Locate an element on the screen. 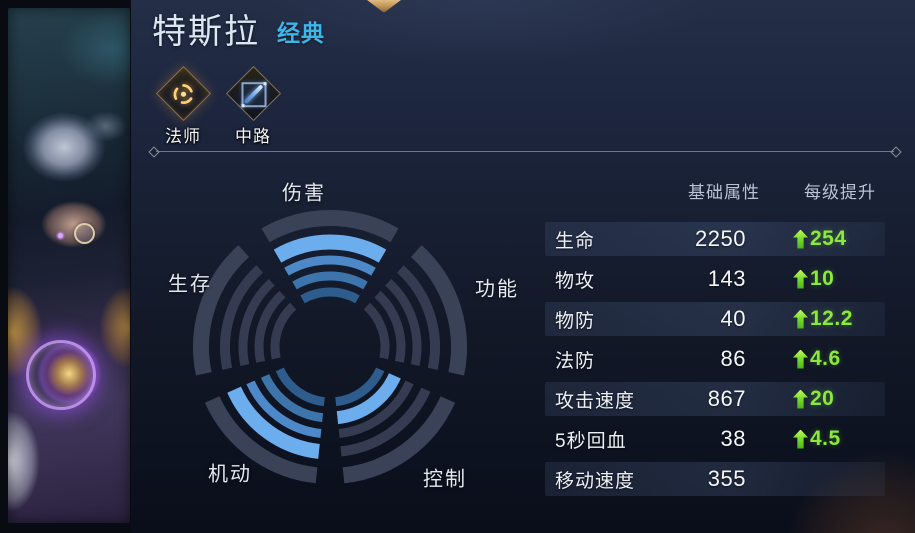  stat-growth: 20 is located at coordinates (815, 399).